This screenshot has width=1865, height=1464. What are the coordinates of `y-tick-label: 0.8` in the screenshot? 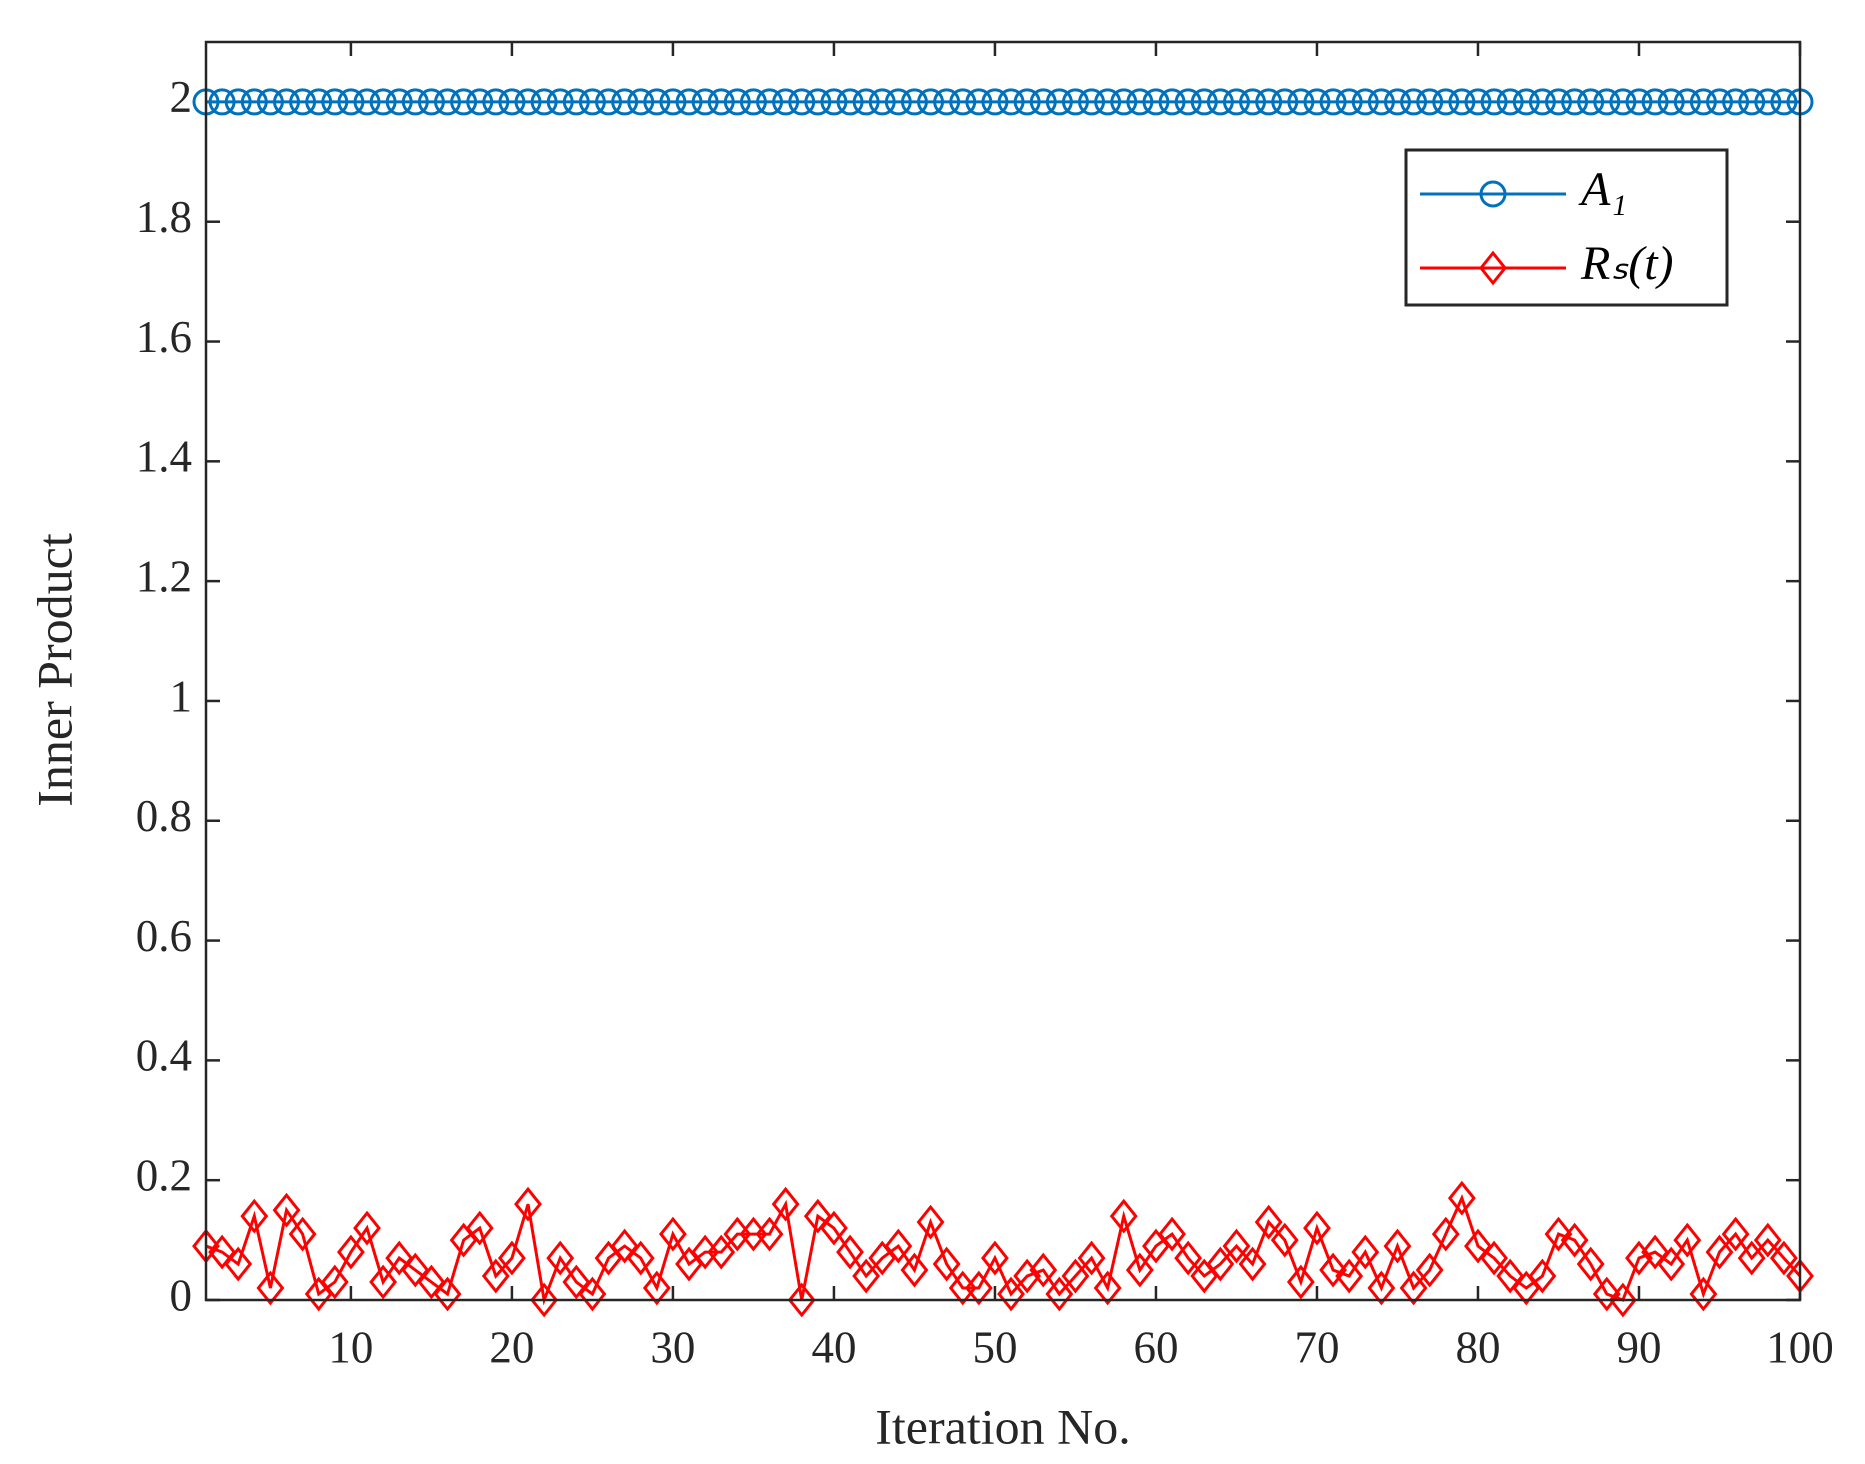 It's located at (164, 816).